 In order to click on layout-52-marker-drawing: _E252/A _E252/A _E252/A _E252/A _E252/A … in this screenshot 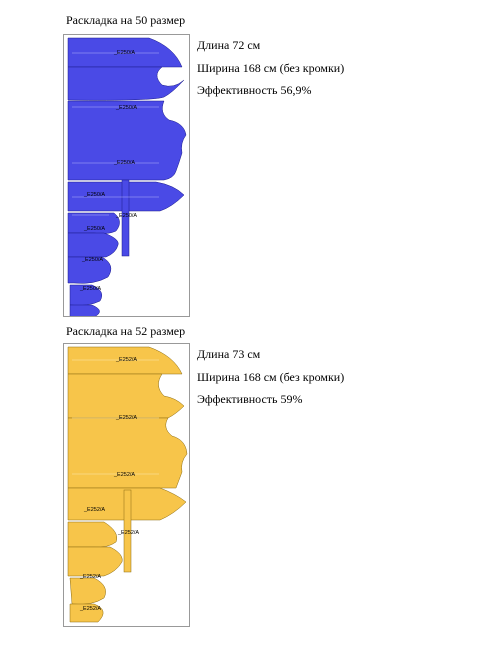, I will do `click(127, 484)`.